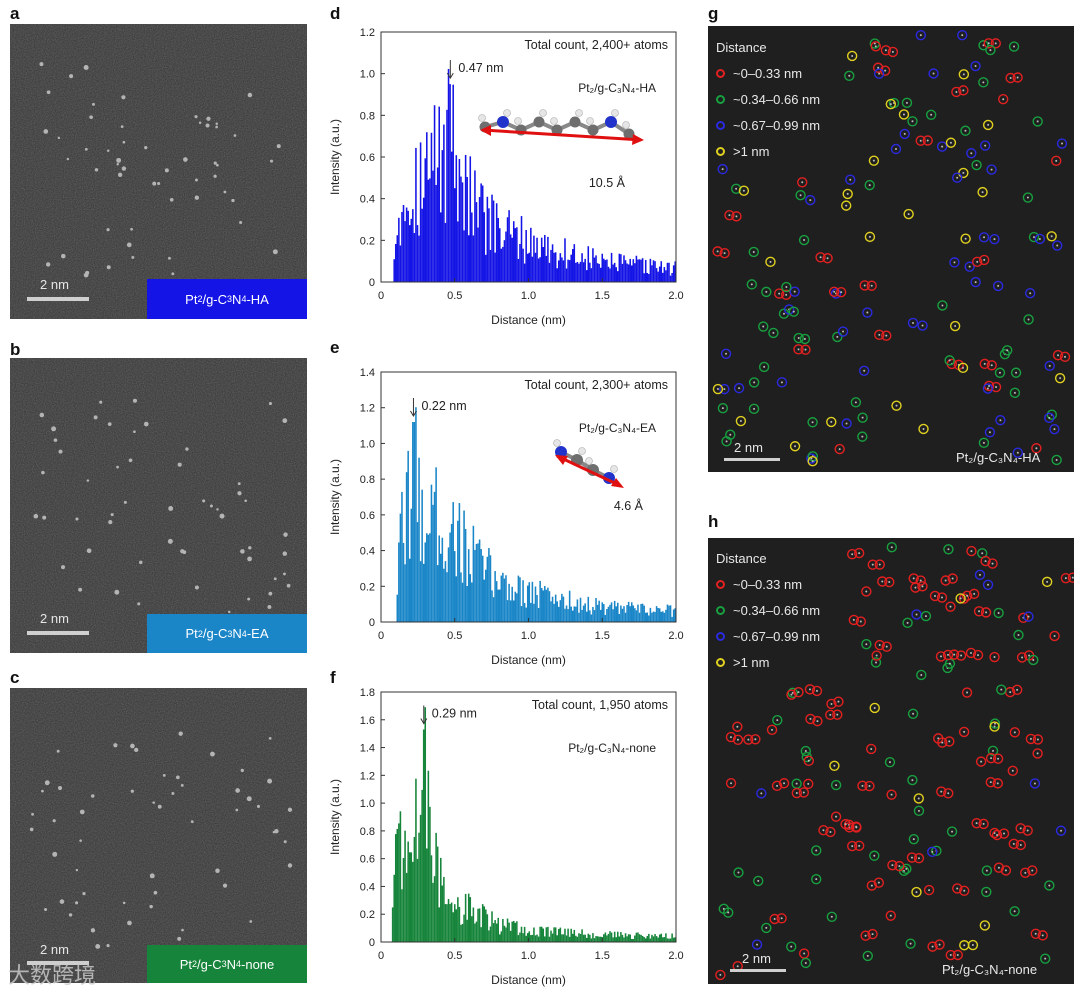  Describe the element at coordinates (335, 817) in the screenshot. I see `y-axis-label: Intensity (a.u.)` at that location.